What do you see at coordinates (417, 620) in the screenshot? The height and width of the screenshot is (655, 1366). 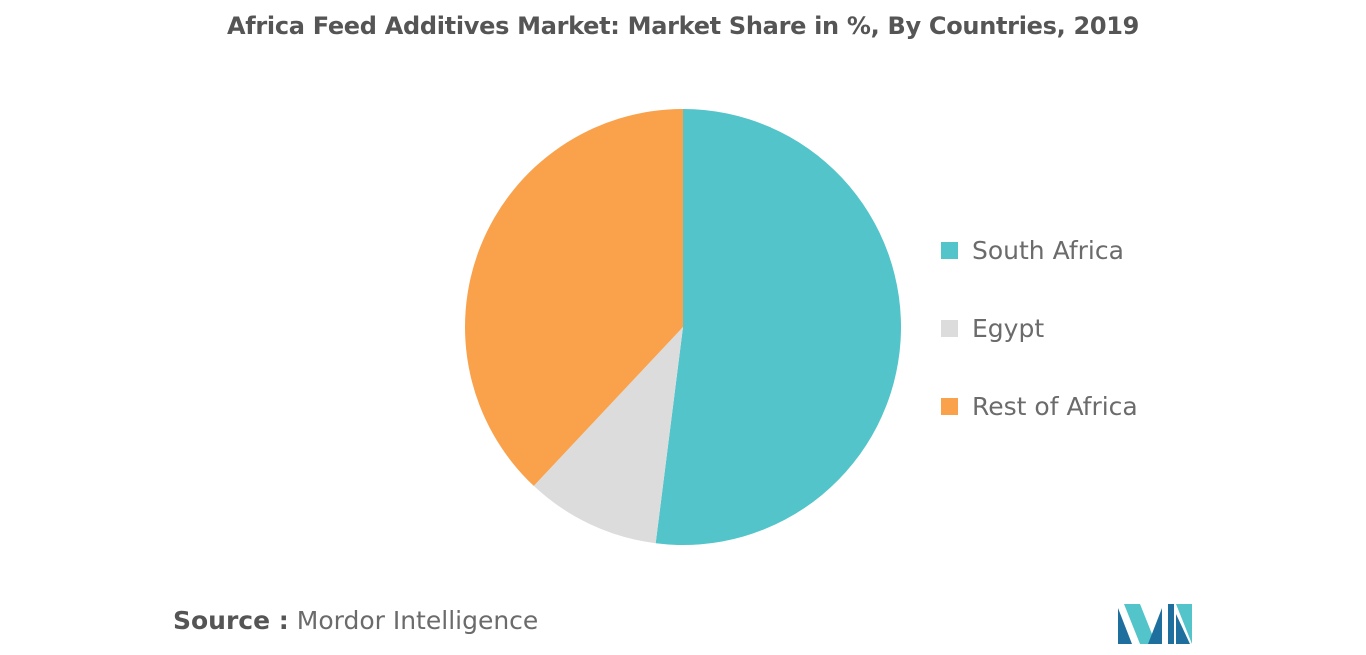 I see `source-text: Mordor Intelligence` at bounding box center [417, 620].